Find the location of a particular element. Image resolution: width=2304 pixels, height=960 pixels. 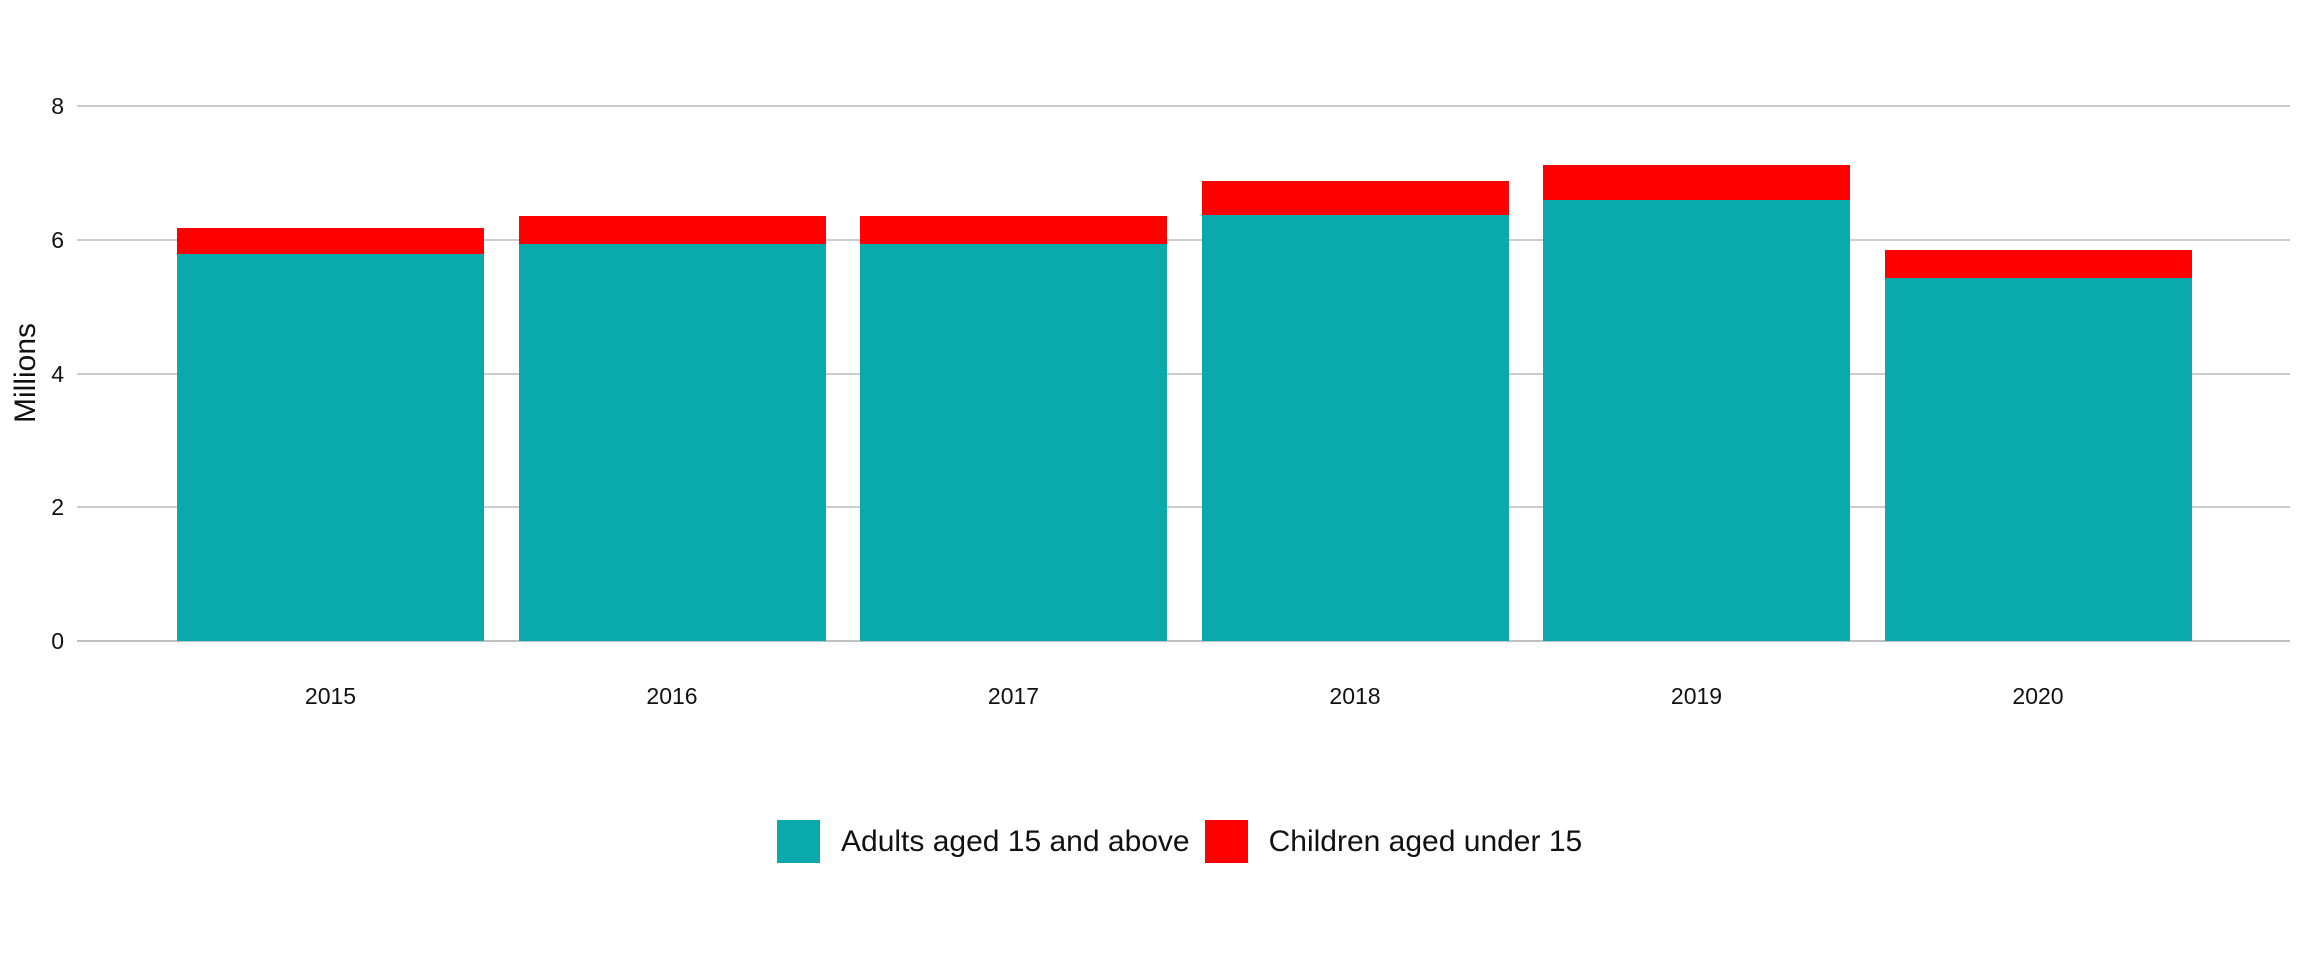

x-axis-line is located at coordinates (1183, 641).